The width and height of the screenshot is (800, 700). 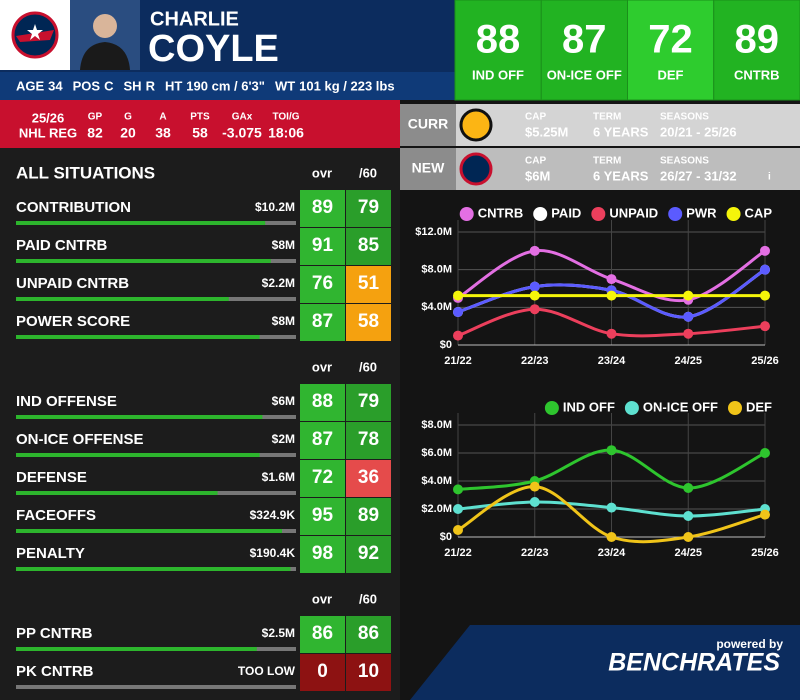 I want to click on rating-value: 87, so click(x=584, y=40).